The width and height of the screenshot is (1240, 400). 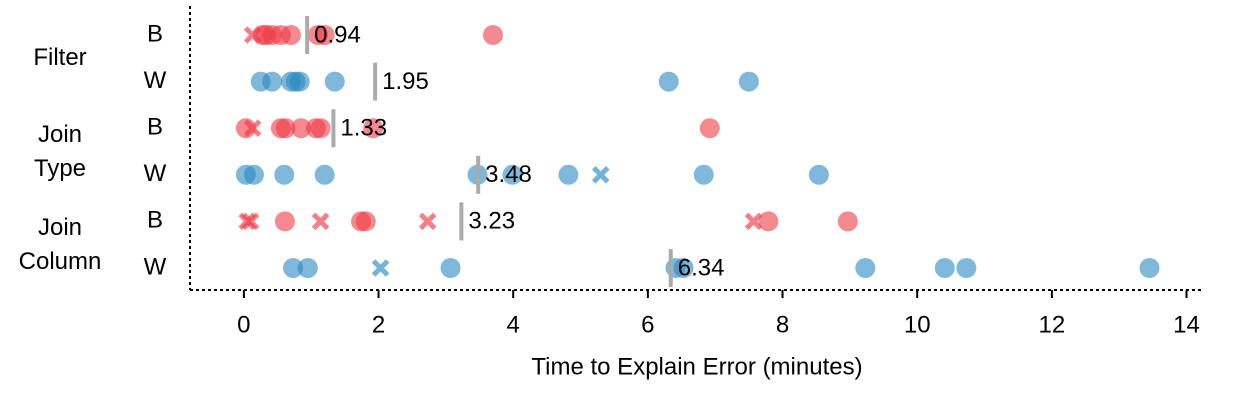 I want to click on x-tick-label: 4, so click(x=513, y=324).